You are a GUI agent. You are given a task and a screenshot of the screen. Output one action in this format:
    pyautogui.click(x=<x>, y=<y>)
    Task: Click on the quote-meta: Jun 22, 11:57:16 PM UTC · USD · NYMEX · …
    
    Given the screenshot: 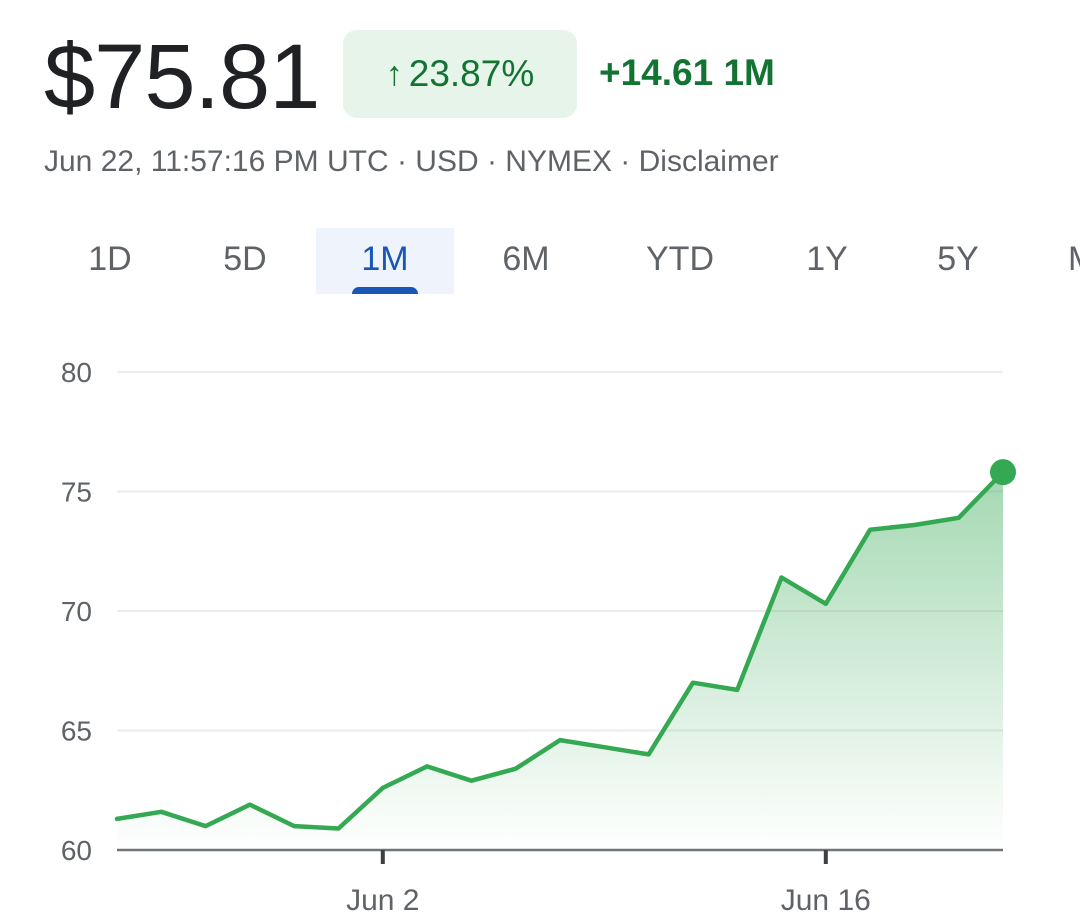 What is the action you would take?
    pyautogui.click(x=411, y=161)
    